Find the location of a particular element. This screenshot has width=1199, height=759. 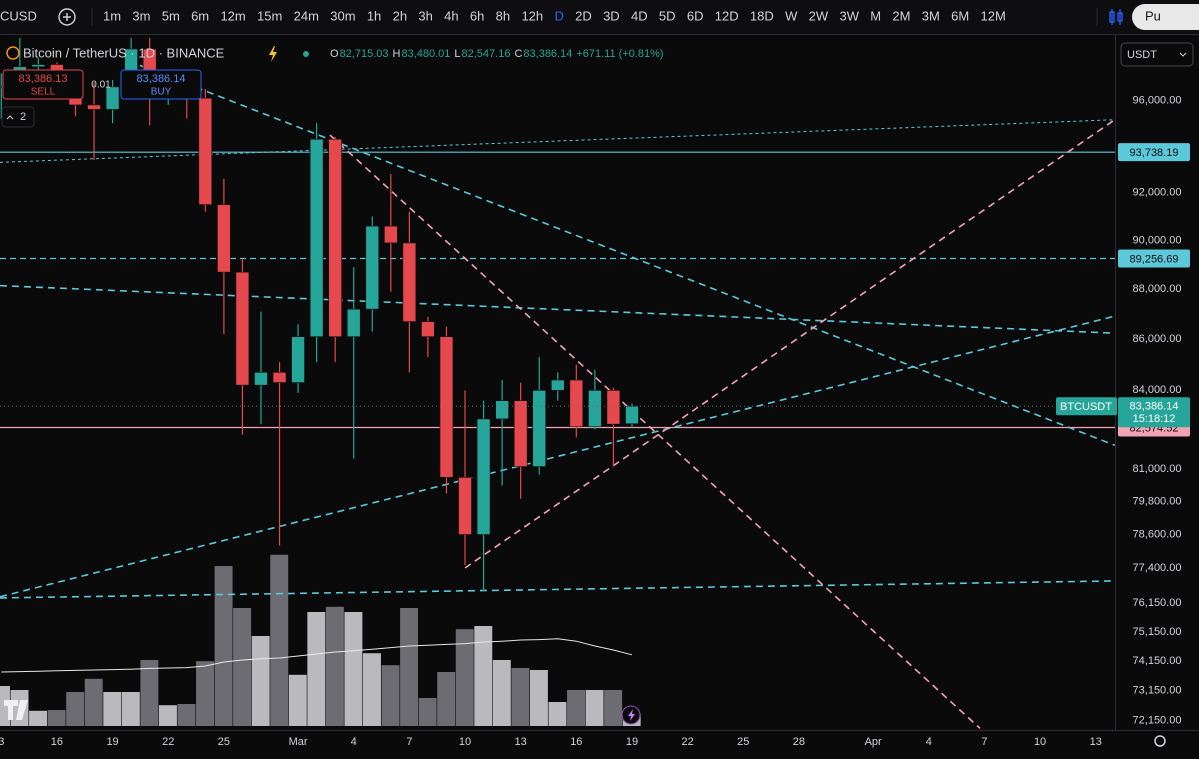

y-tick-label: 75,150.00 is located at coordinates (1157, 632).